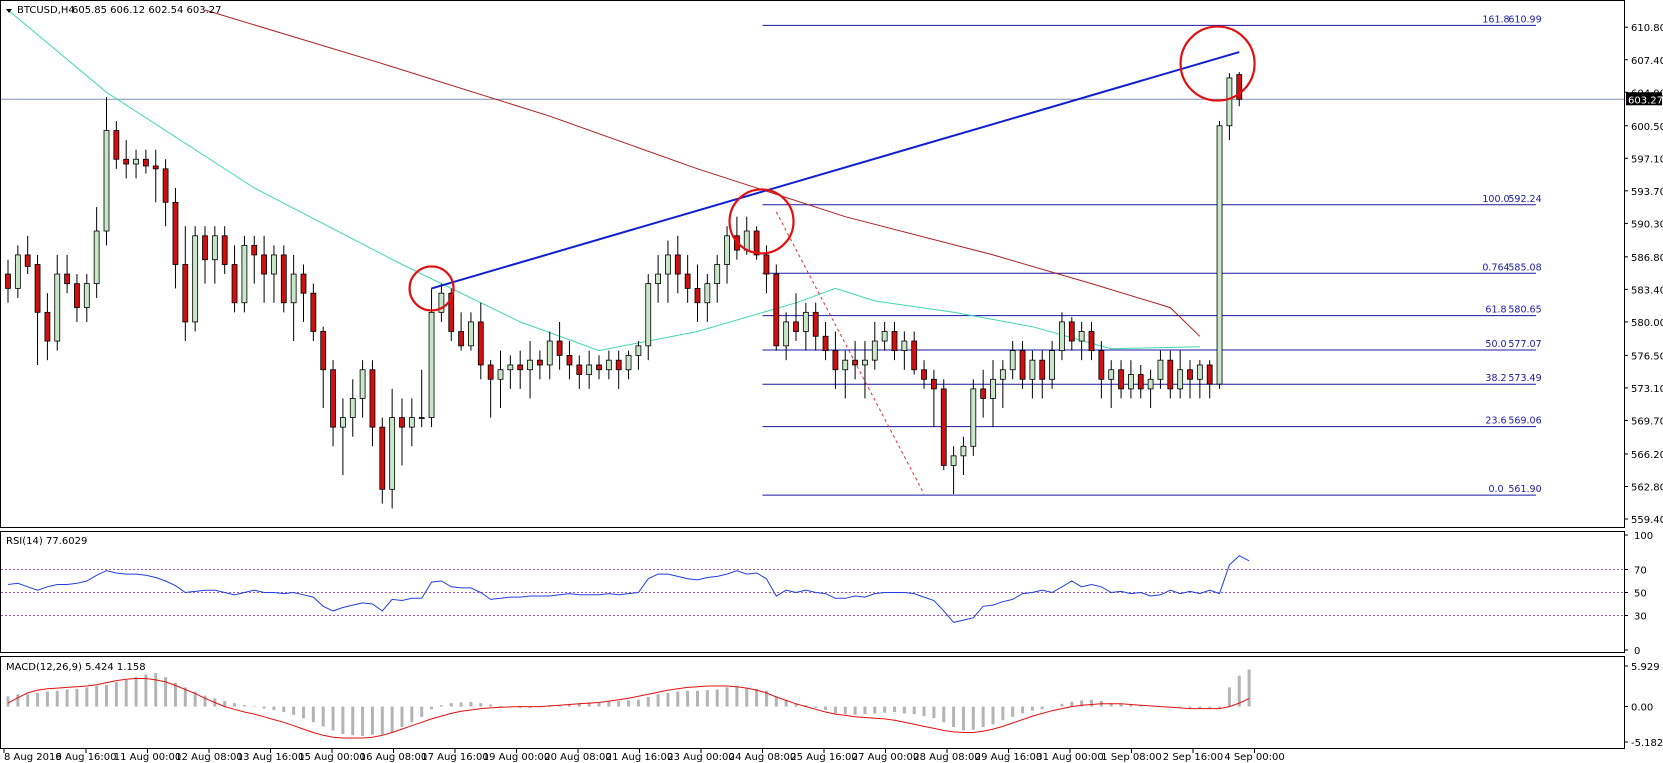  What do you see at coordinates (1524, 489) in the screenshot?
I see `fib-price: 561.90` at bounding box center [1524, 489].